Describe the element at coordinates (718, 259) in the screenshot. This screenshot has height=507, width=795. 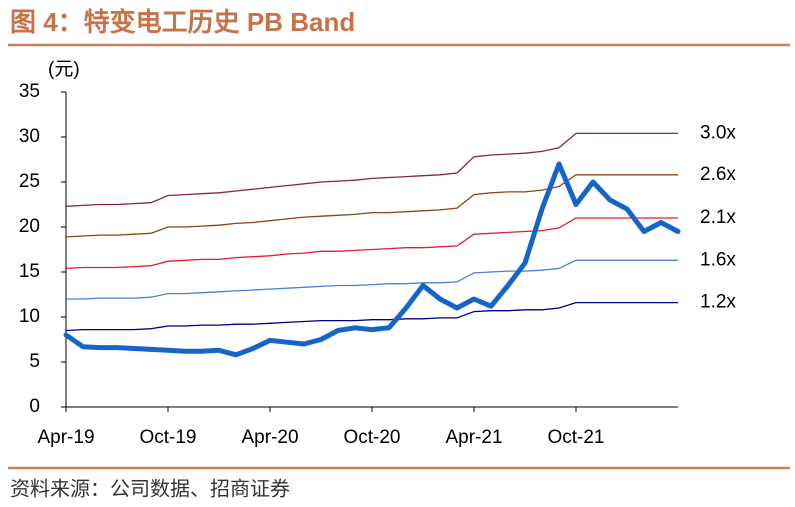
I see `band-label: 1.6x` at that location.